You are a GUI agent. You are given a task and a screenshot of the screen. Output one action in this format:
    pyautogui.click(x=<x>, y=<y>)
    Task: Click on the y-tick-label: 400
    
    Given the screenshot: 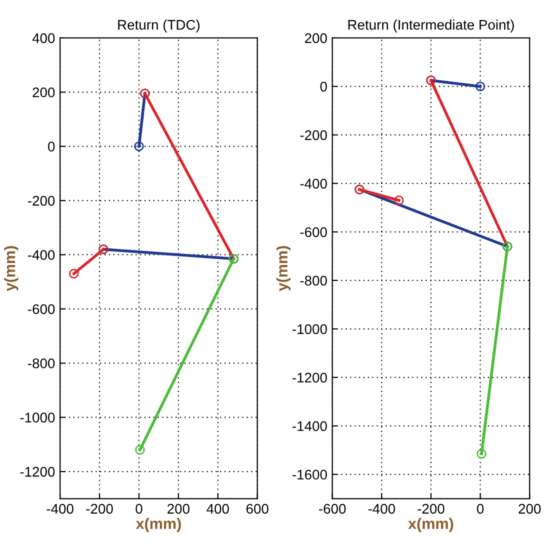 What is the action you would take?
    pyautogui.click(x=43, y=38)
    